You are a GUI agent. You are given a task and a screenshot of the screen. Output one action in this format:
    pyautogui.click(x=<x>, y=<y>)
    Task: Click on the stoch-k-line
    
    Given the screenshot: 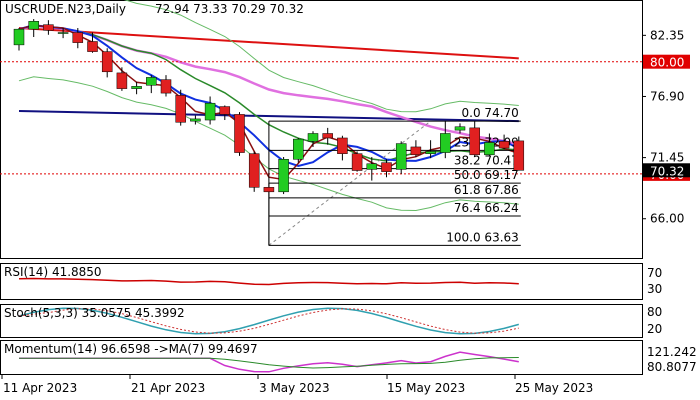 What is the action you would take?
    pyautogui.click(x=268, y=321)
    